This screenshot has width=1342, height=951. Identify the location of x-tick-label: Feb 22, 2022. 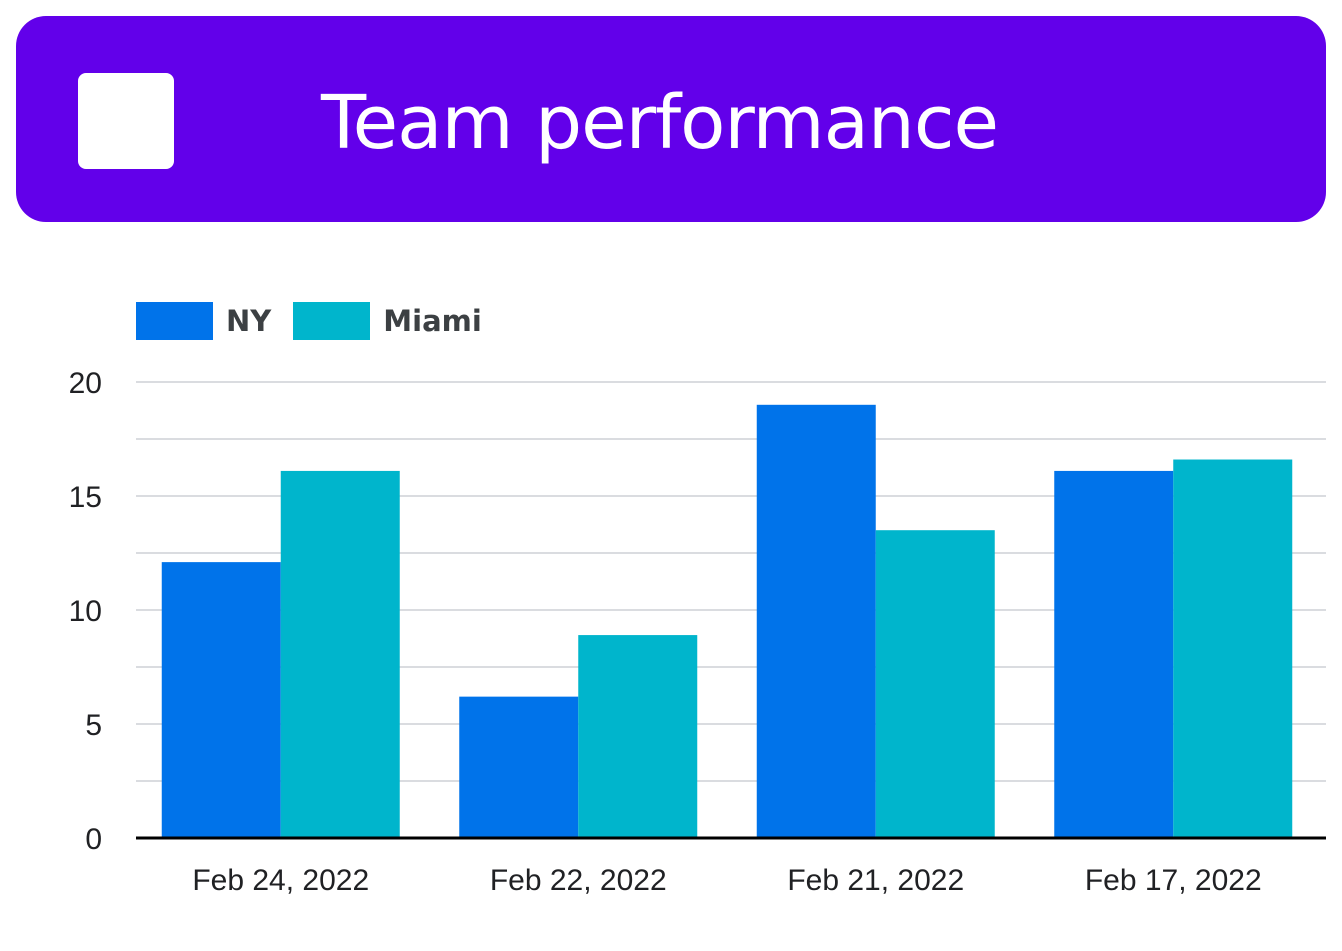
(578, 880).